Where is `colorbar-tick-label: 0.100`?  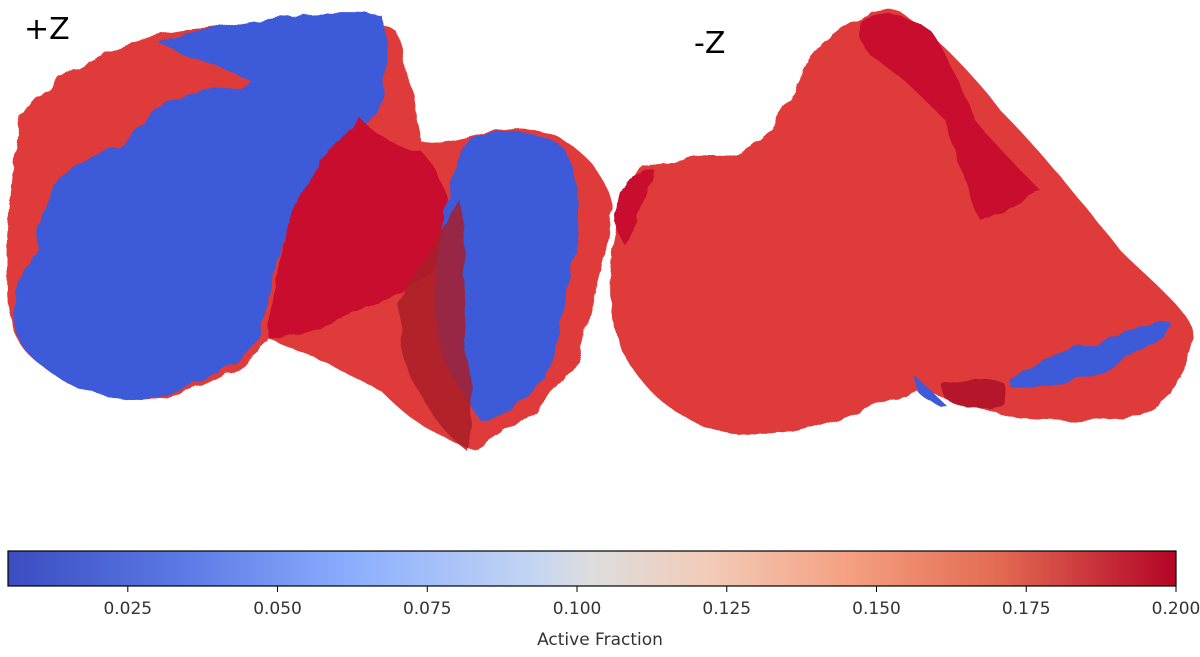 colorbar-tick-label: 0.100 is located at coordinates (577, 609).